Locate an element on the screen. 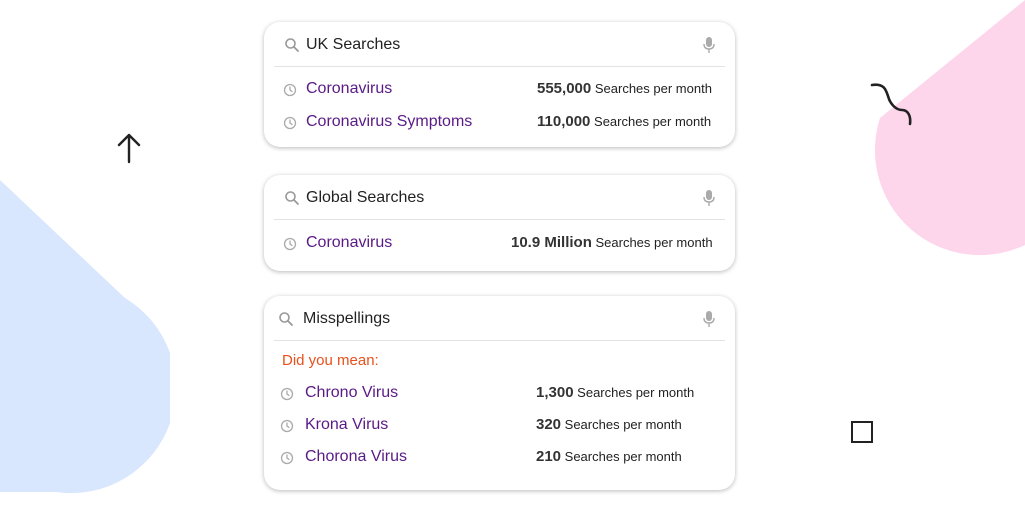  blue-blob is located at coordinates (85, 337).